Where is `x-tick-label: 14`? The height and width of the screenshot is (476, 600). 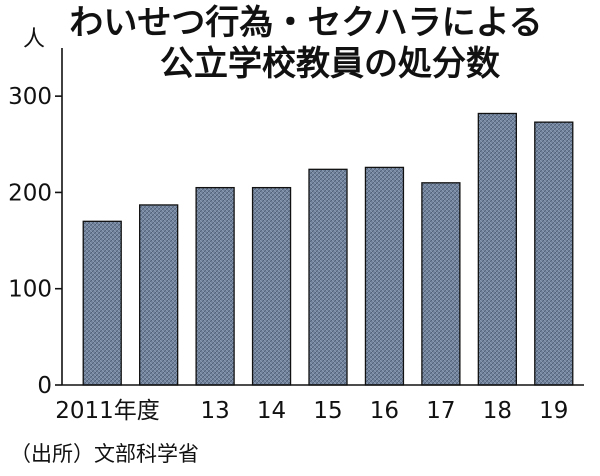 x-tick-label: 14 is located at coordinates (271, 411).